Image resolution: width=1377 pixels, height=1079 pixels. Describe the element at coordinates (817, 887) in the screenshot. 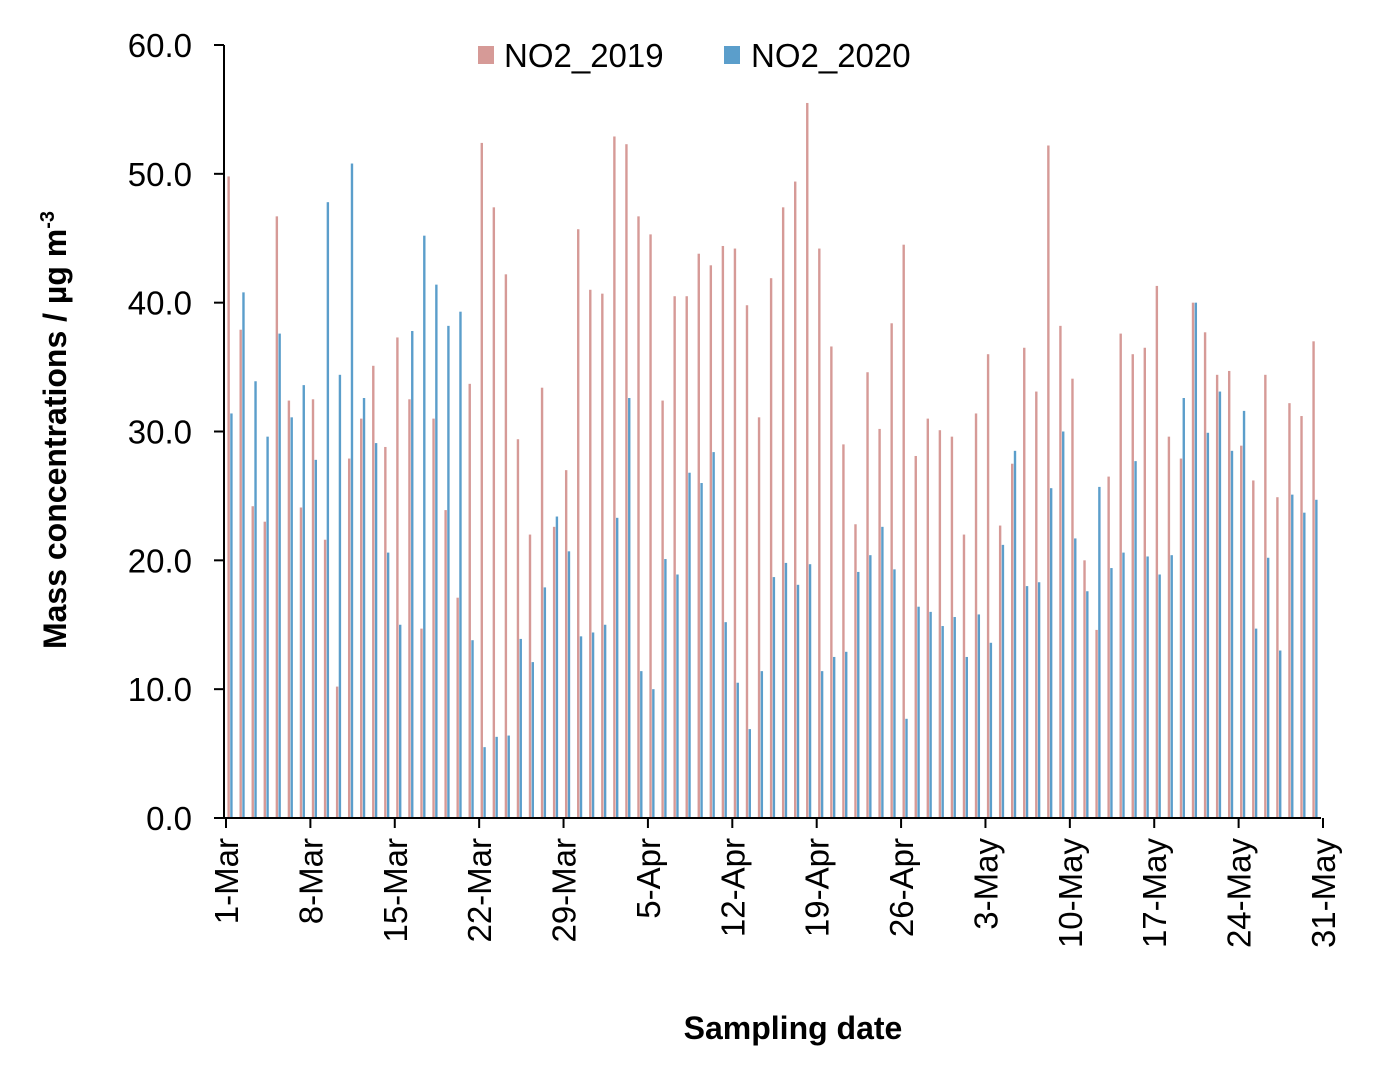

I see `x-tick-label-7: 19-Apr` at that location.